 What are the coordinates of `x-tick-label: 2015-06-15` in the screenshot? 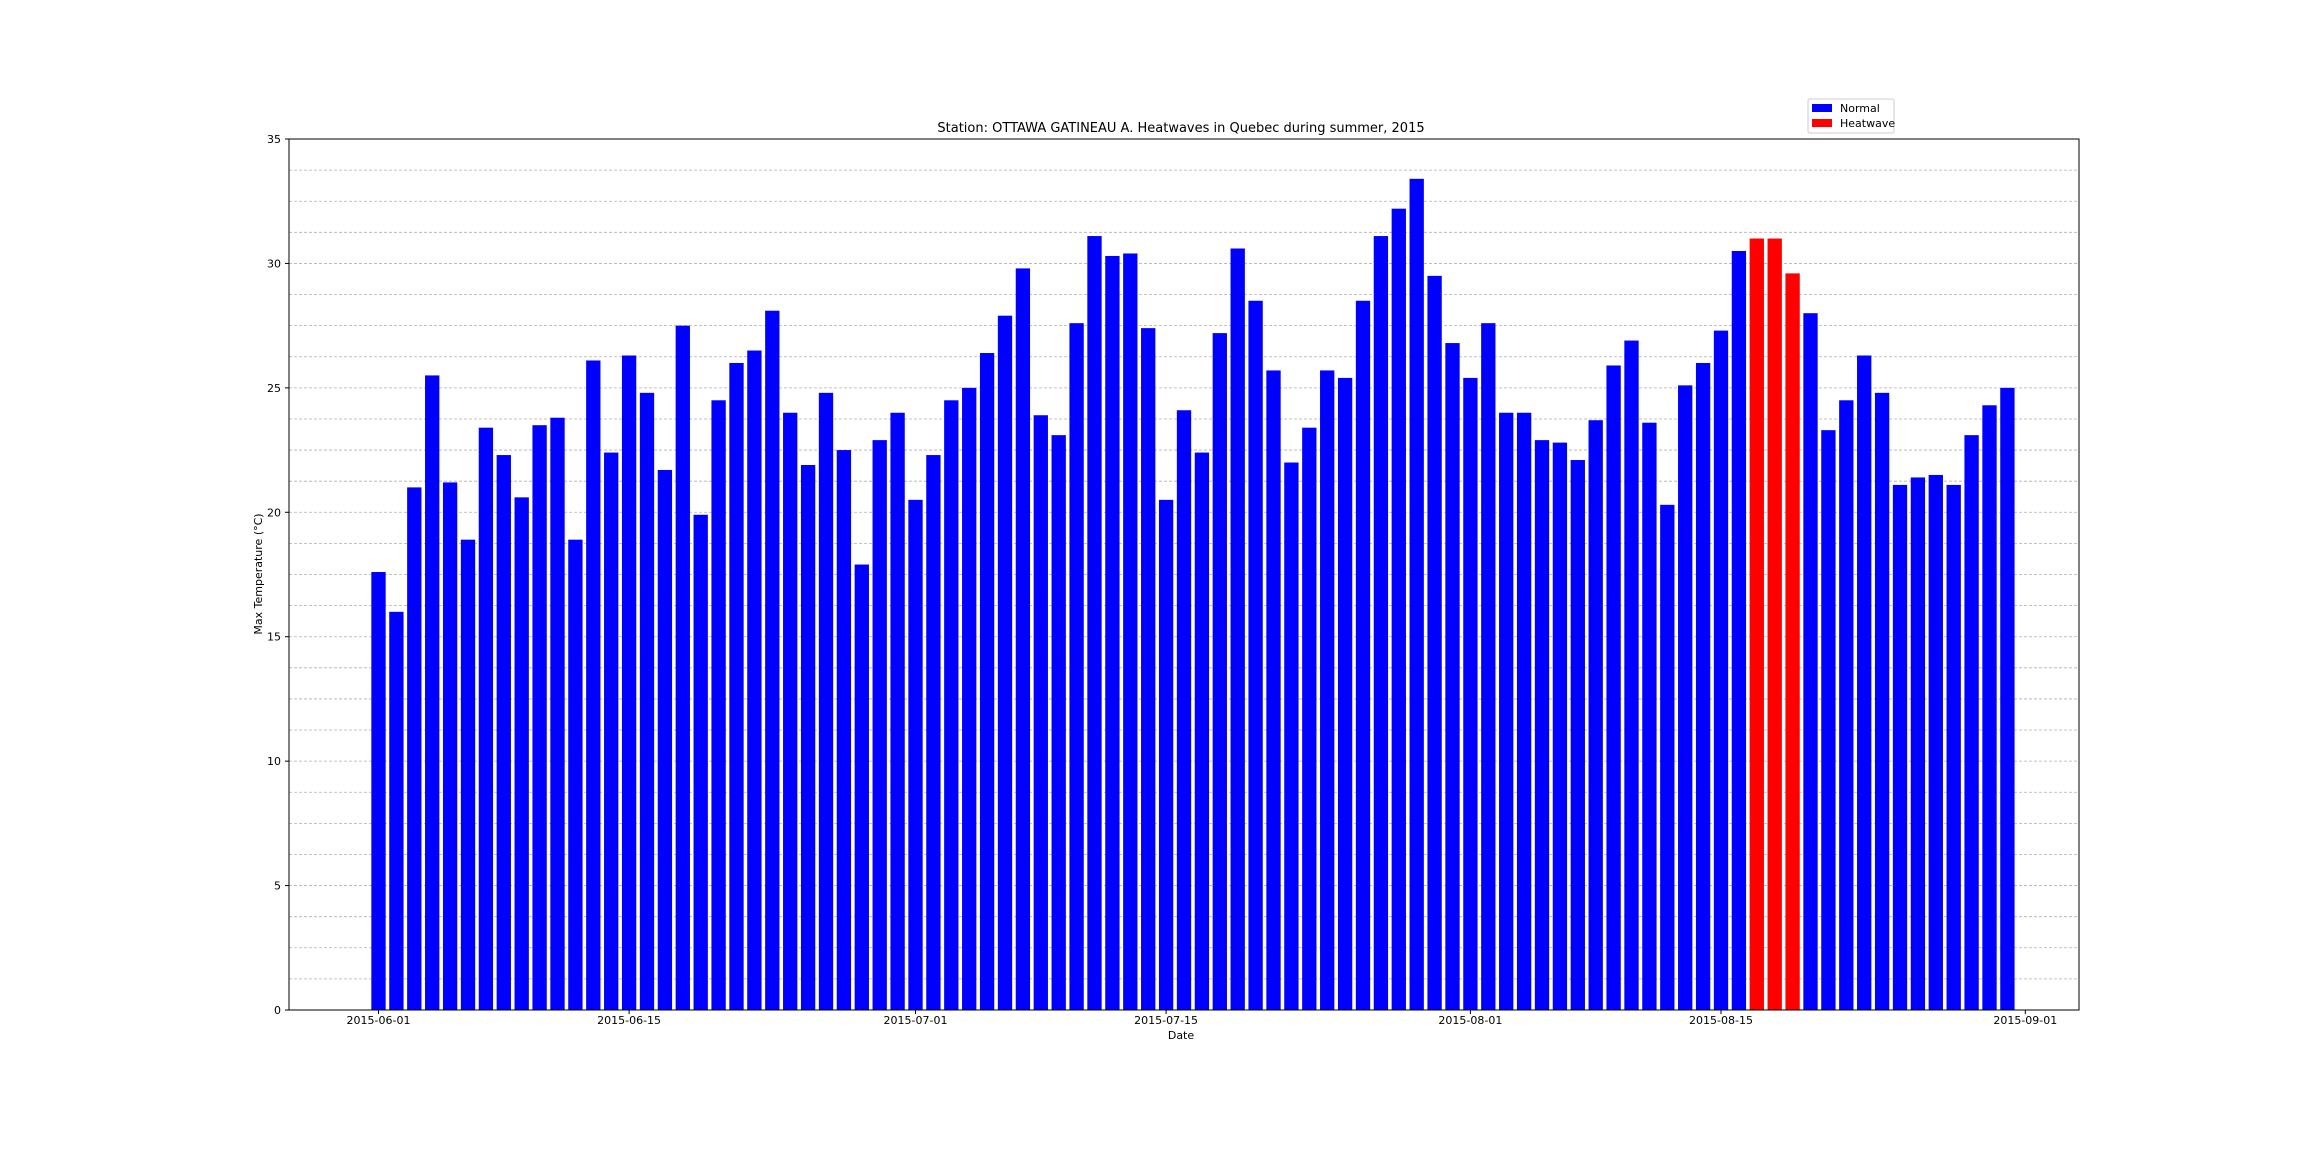 It's located at (629, 1020).